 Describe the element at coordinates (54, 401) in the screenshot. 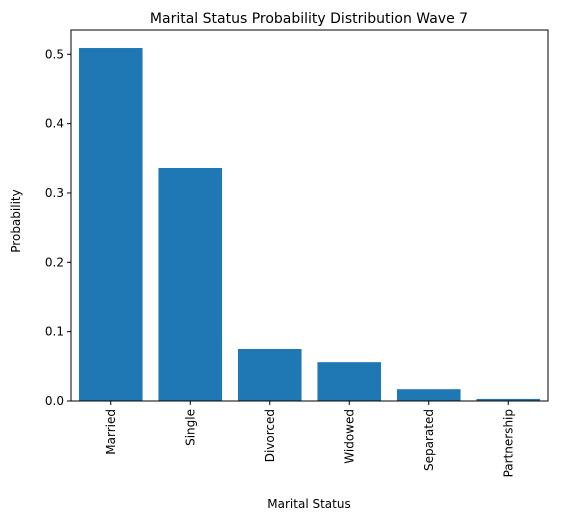

I see `y-tick-label: 0.0` at that location.